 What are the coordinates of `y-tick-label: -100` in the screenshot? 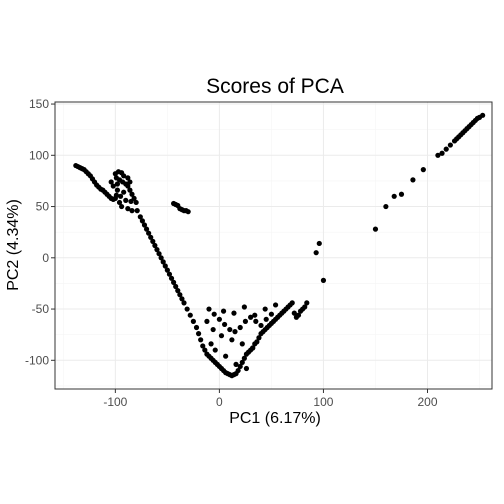 It's located at (37, 360).